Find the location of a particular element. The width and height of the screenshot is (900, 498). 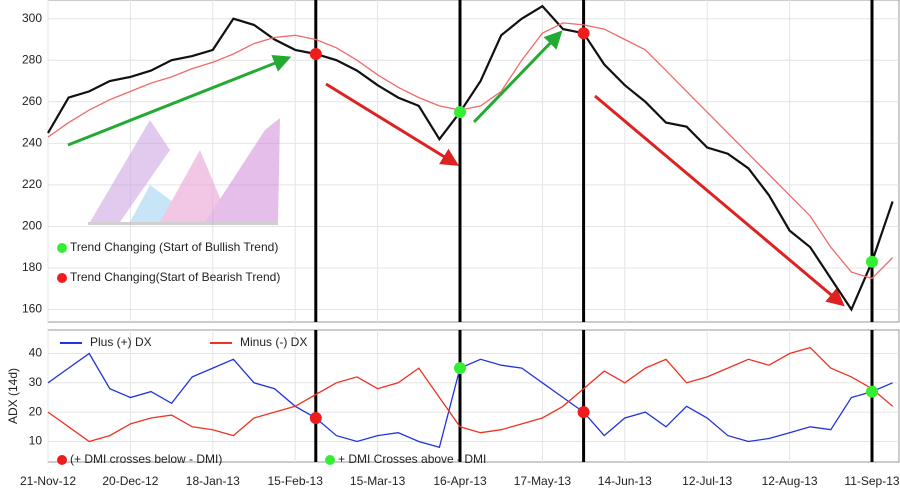

x-tick-label: 14-Jun-13 is located at coordinates (625, 481).